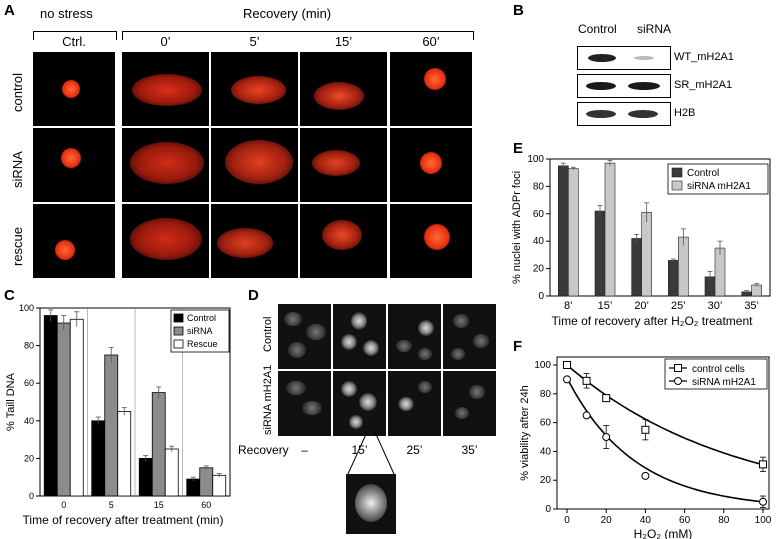 The width and height of the screenshot is (777, 539). What do you see at coordinates (653, 321) in the screenshot?
I see `x-axis-label: Time of recovery after H₂O₂ treatment` at bounding box center [653, 321].